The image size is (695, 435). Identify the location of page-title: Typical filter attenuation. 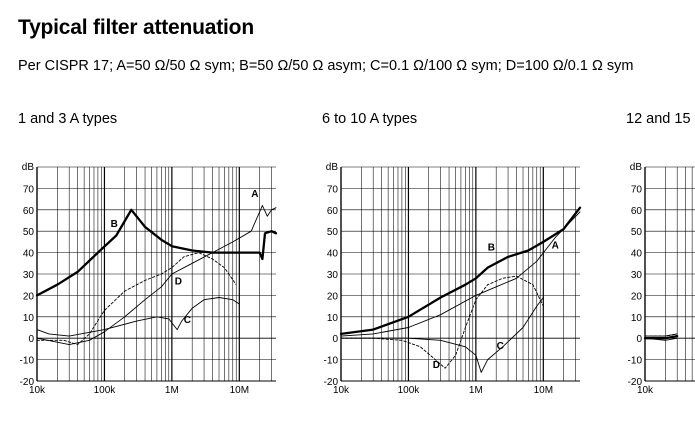
(136, 27).